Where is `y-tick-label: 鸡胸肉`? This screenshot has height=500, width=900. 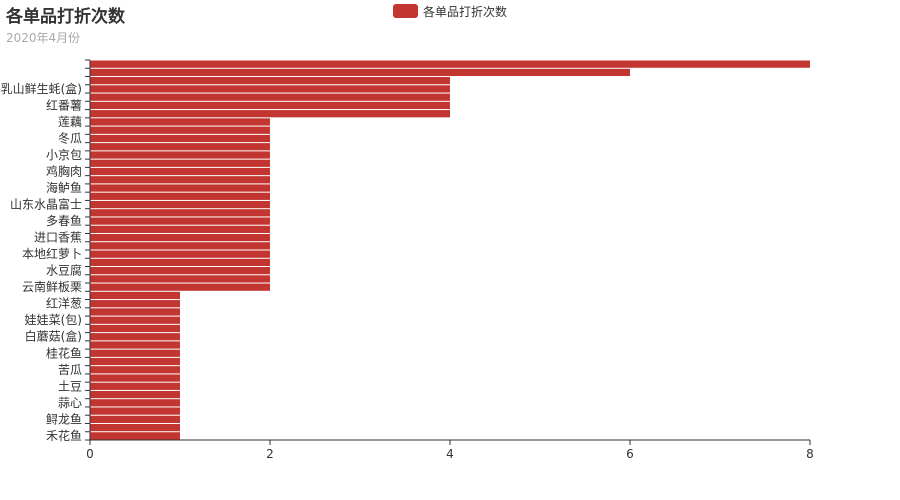 y-tick-label: 鸡胸肉 is located at coordinates (64, 171).